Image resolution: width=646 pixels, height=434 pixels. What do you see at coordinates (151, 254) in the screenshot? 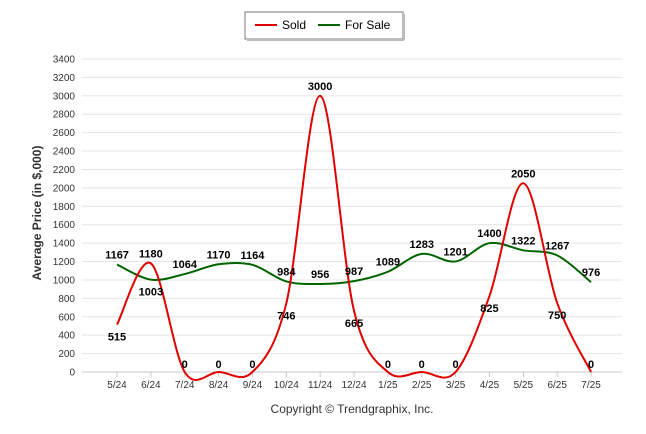
I see `data-label-sold-6-24: 1180` at bounding box center [151, 254].